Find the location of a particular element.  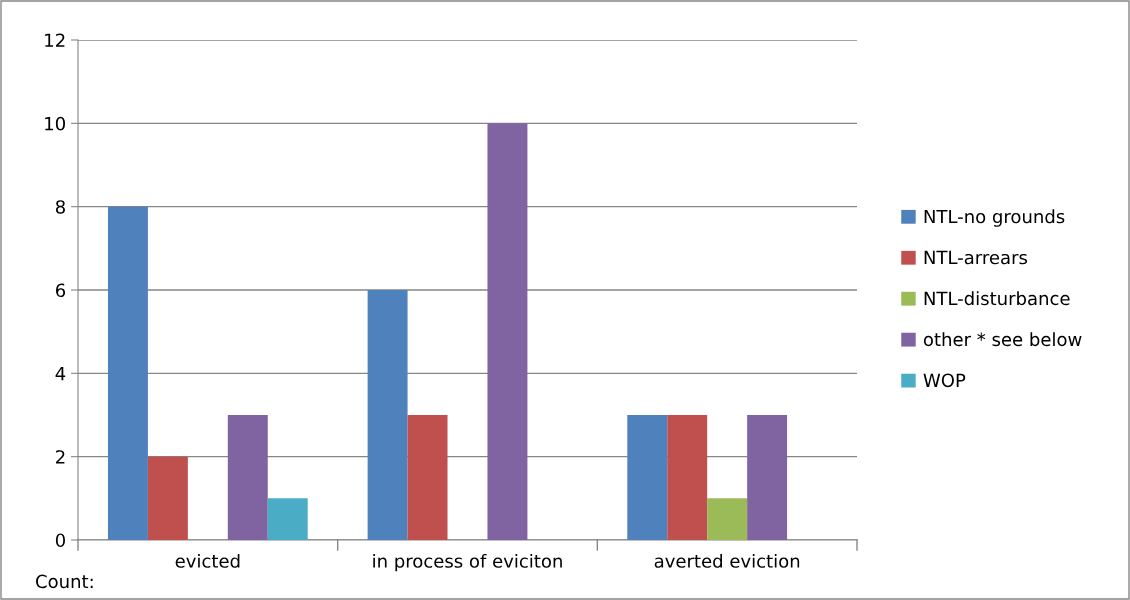

y-tick-label: 8 is located at coordinates (60, 207).